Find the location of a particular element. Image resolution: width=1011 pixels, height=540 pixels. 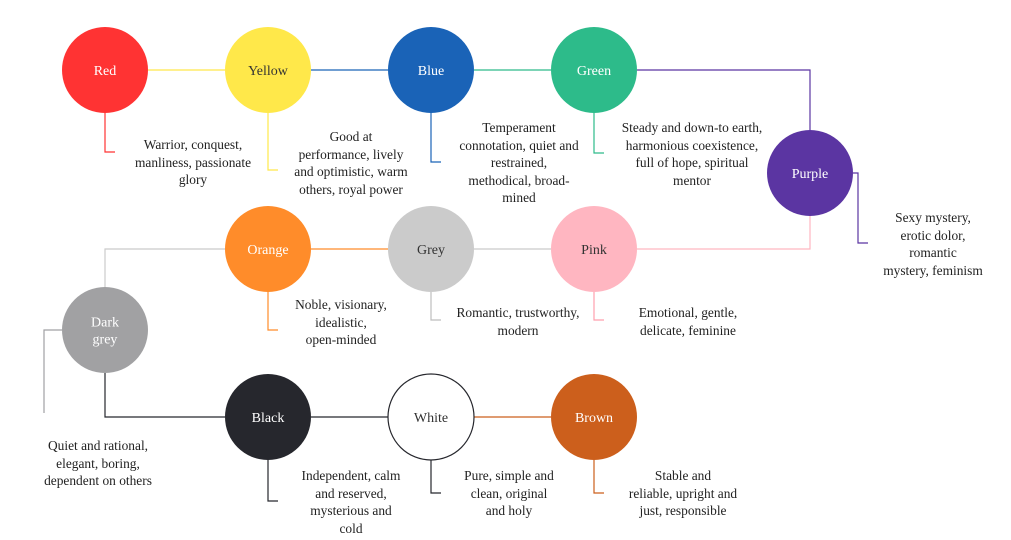

circle-purple is located at coordinates (810, 173).